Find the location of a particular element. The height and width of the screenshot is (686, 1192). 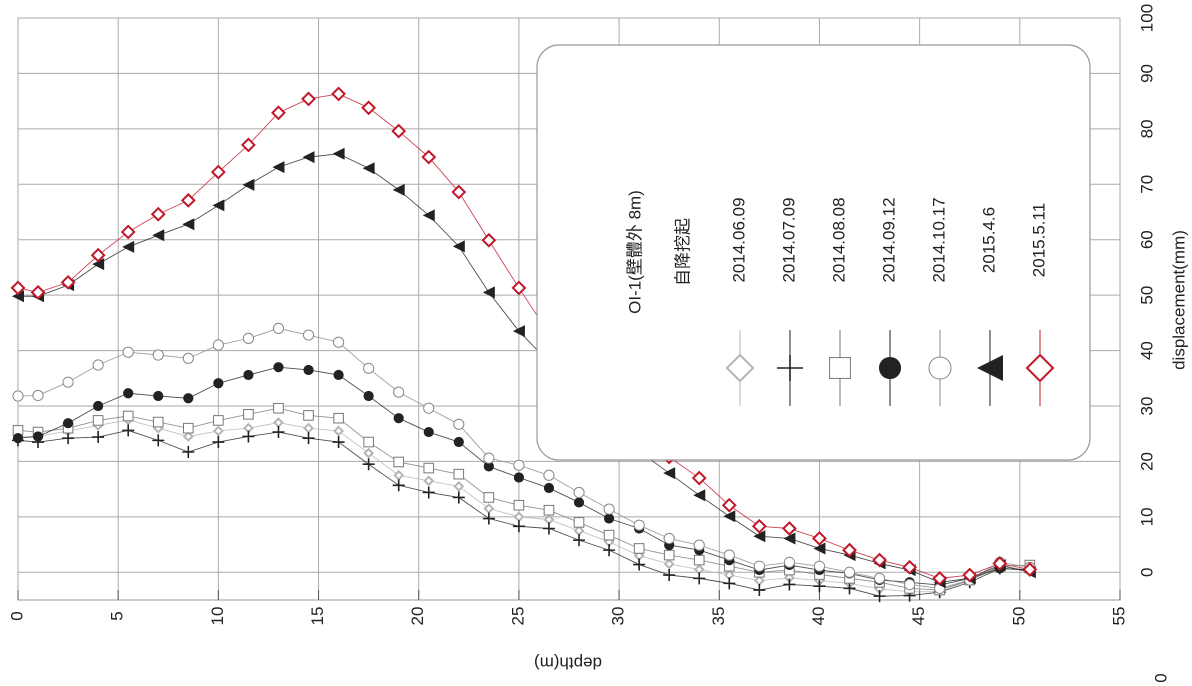

y-tick-label: 20 is located at coordinates (1146, 461).